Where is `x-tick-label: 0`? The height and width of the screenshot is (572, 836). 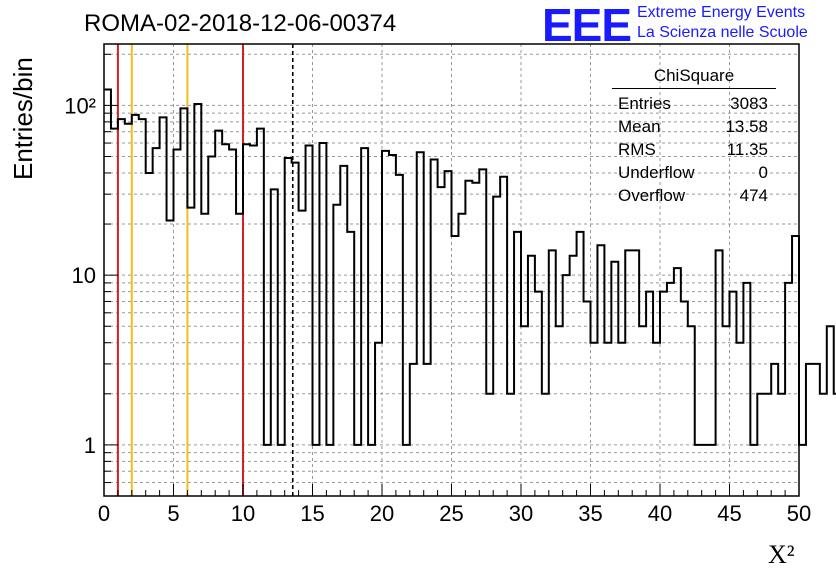 x-tick-label: 0 is located at coordinates (104, 513).